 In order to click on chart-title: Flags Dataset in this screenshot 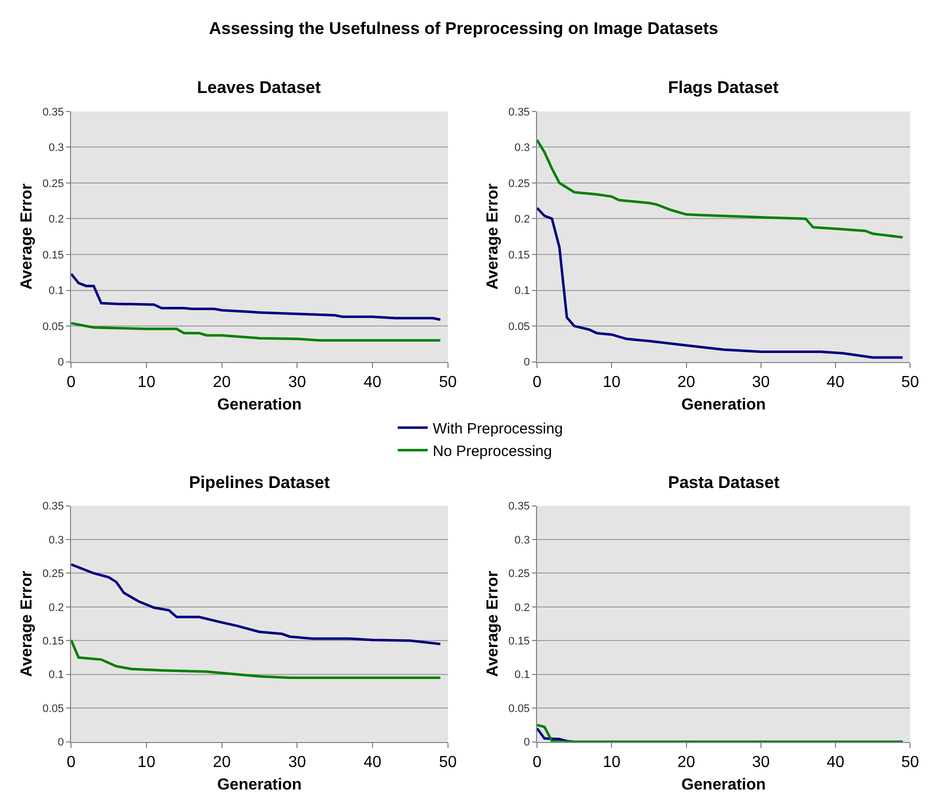, I will do `click(723, 87)`.